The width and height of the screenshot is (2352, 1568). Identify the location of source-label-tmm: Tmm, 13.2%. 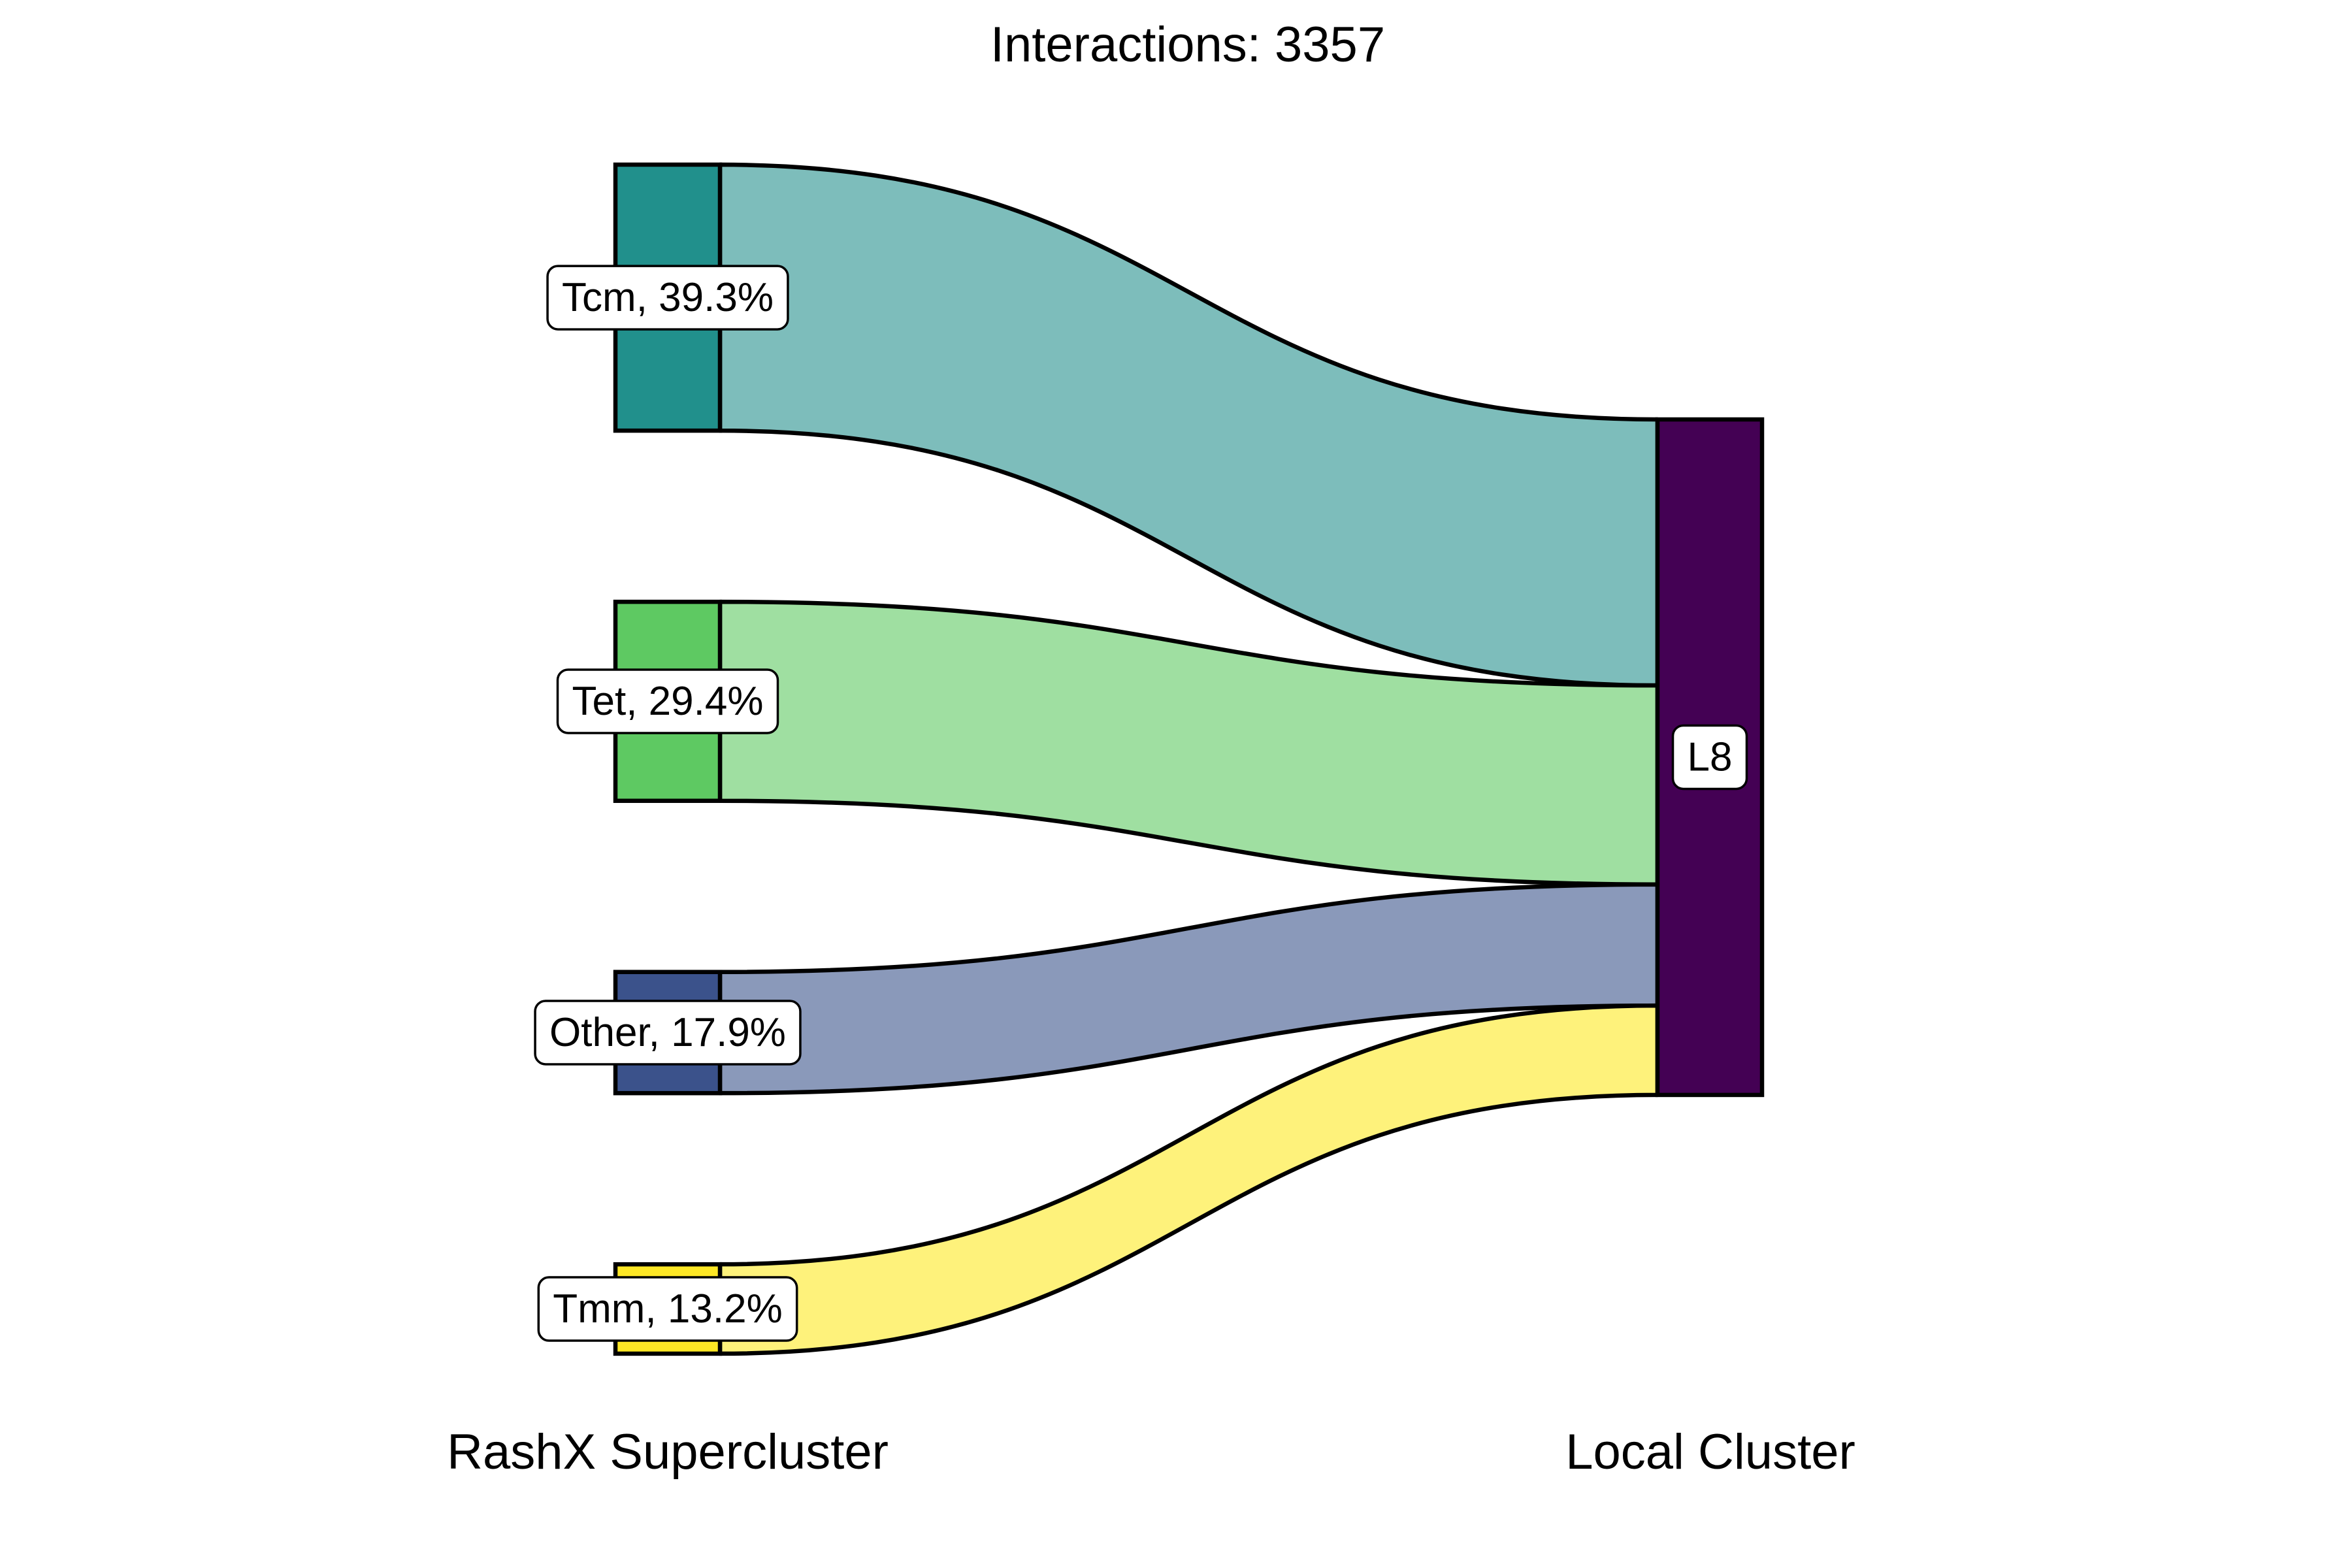
(667, 1309).